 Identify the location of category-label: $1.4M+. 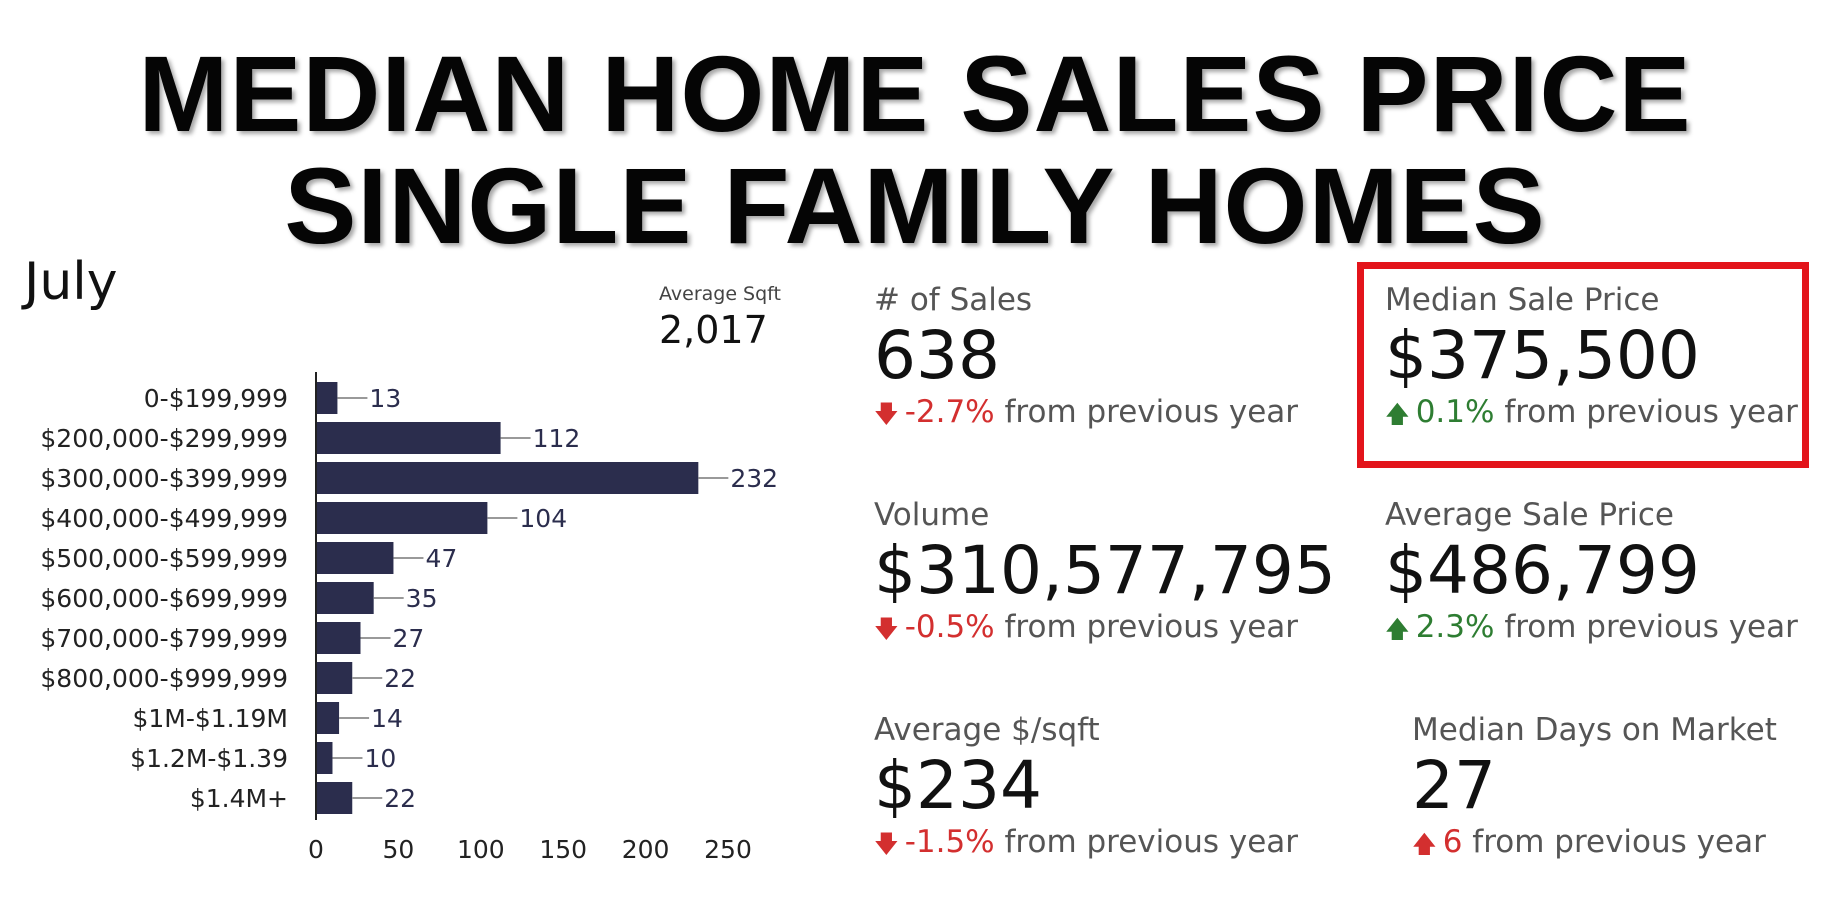
(239, 798).